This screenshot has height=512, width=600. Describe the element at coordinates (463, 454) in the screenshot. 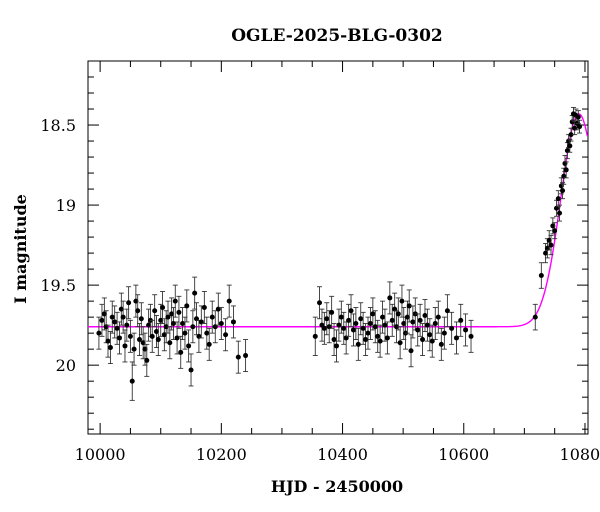

I see `x-tick-label: 10600` at that location.